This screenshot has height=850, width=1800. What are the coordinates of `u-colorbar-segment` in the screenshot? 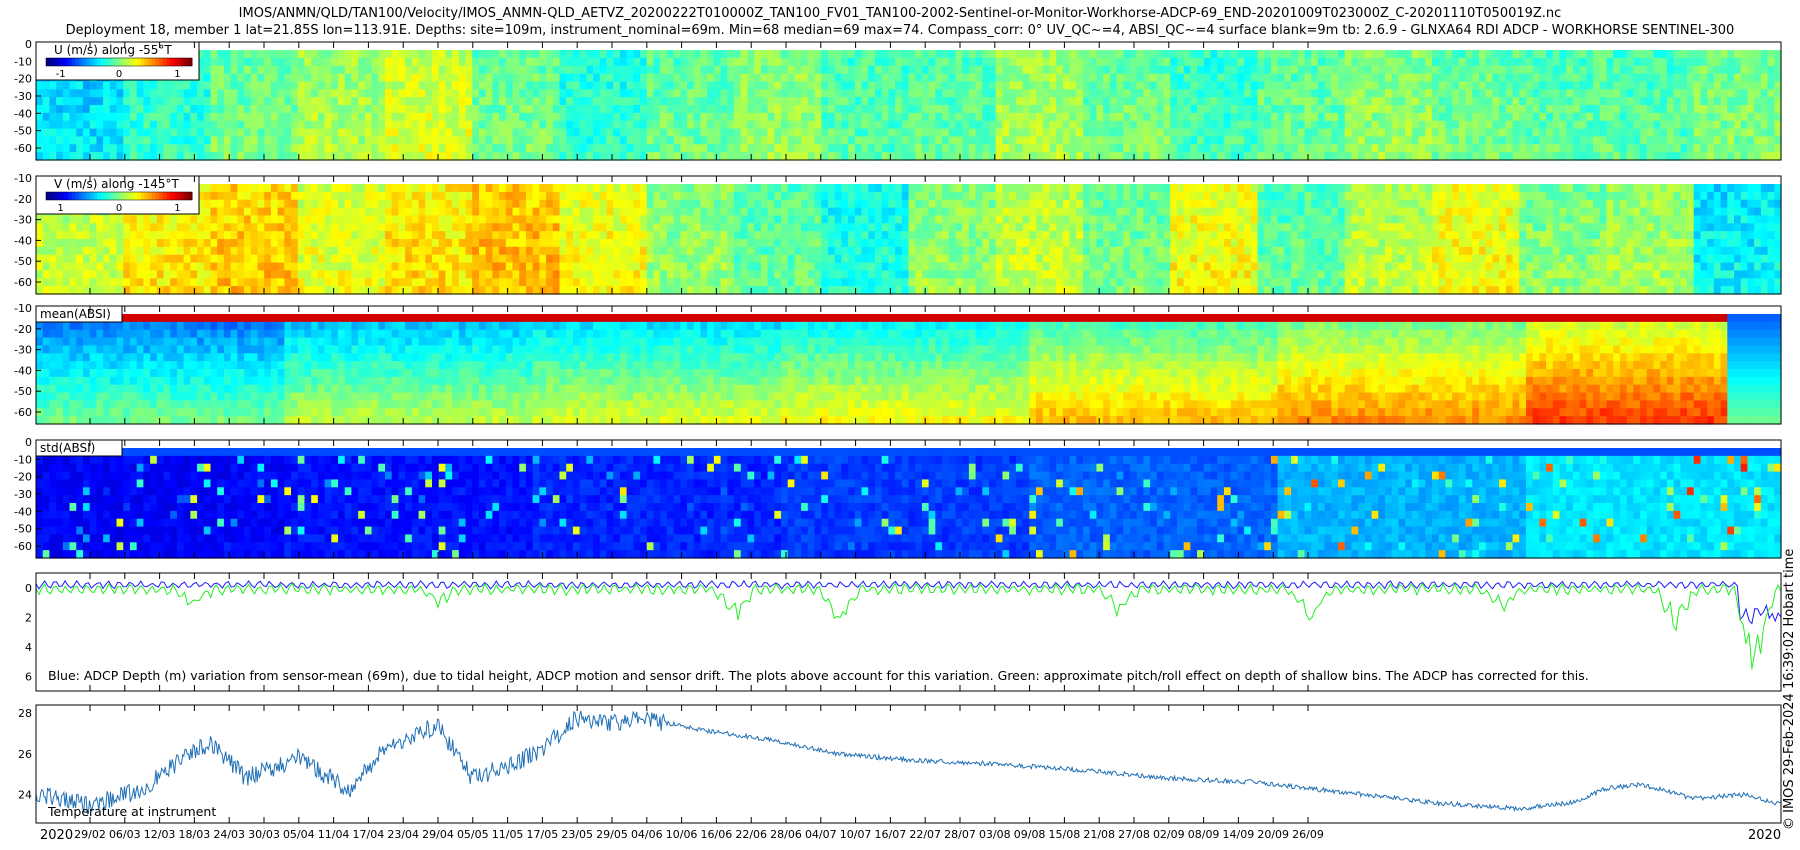 It's located at (99, 62).